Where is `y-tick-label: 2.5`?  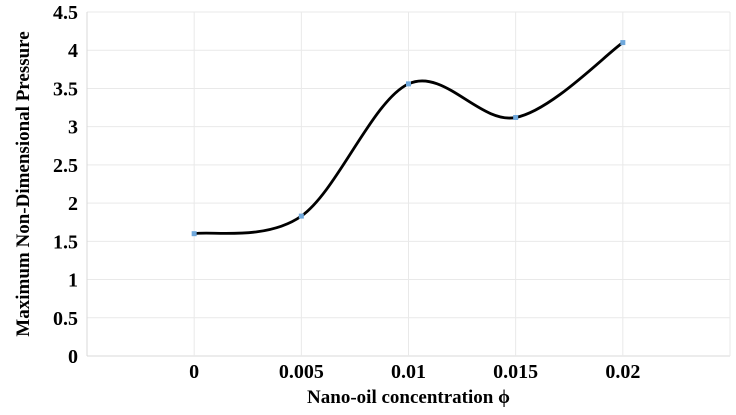
y-tick-label: 2.5 is located at coordinates (65, 166).